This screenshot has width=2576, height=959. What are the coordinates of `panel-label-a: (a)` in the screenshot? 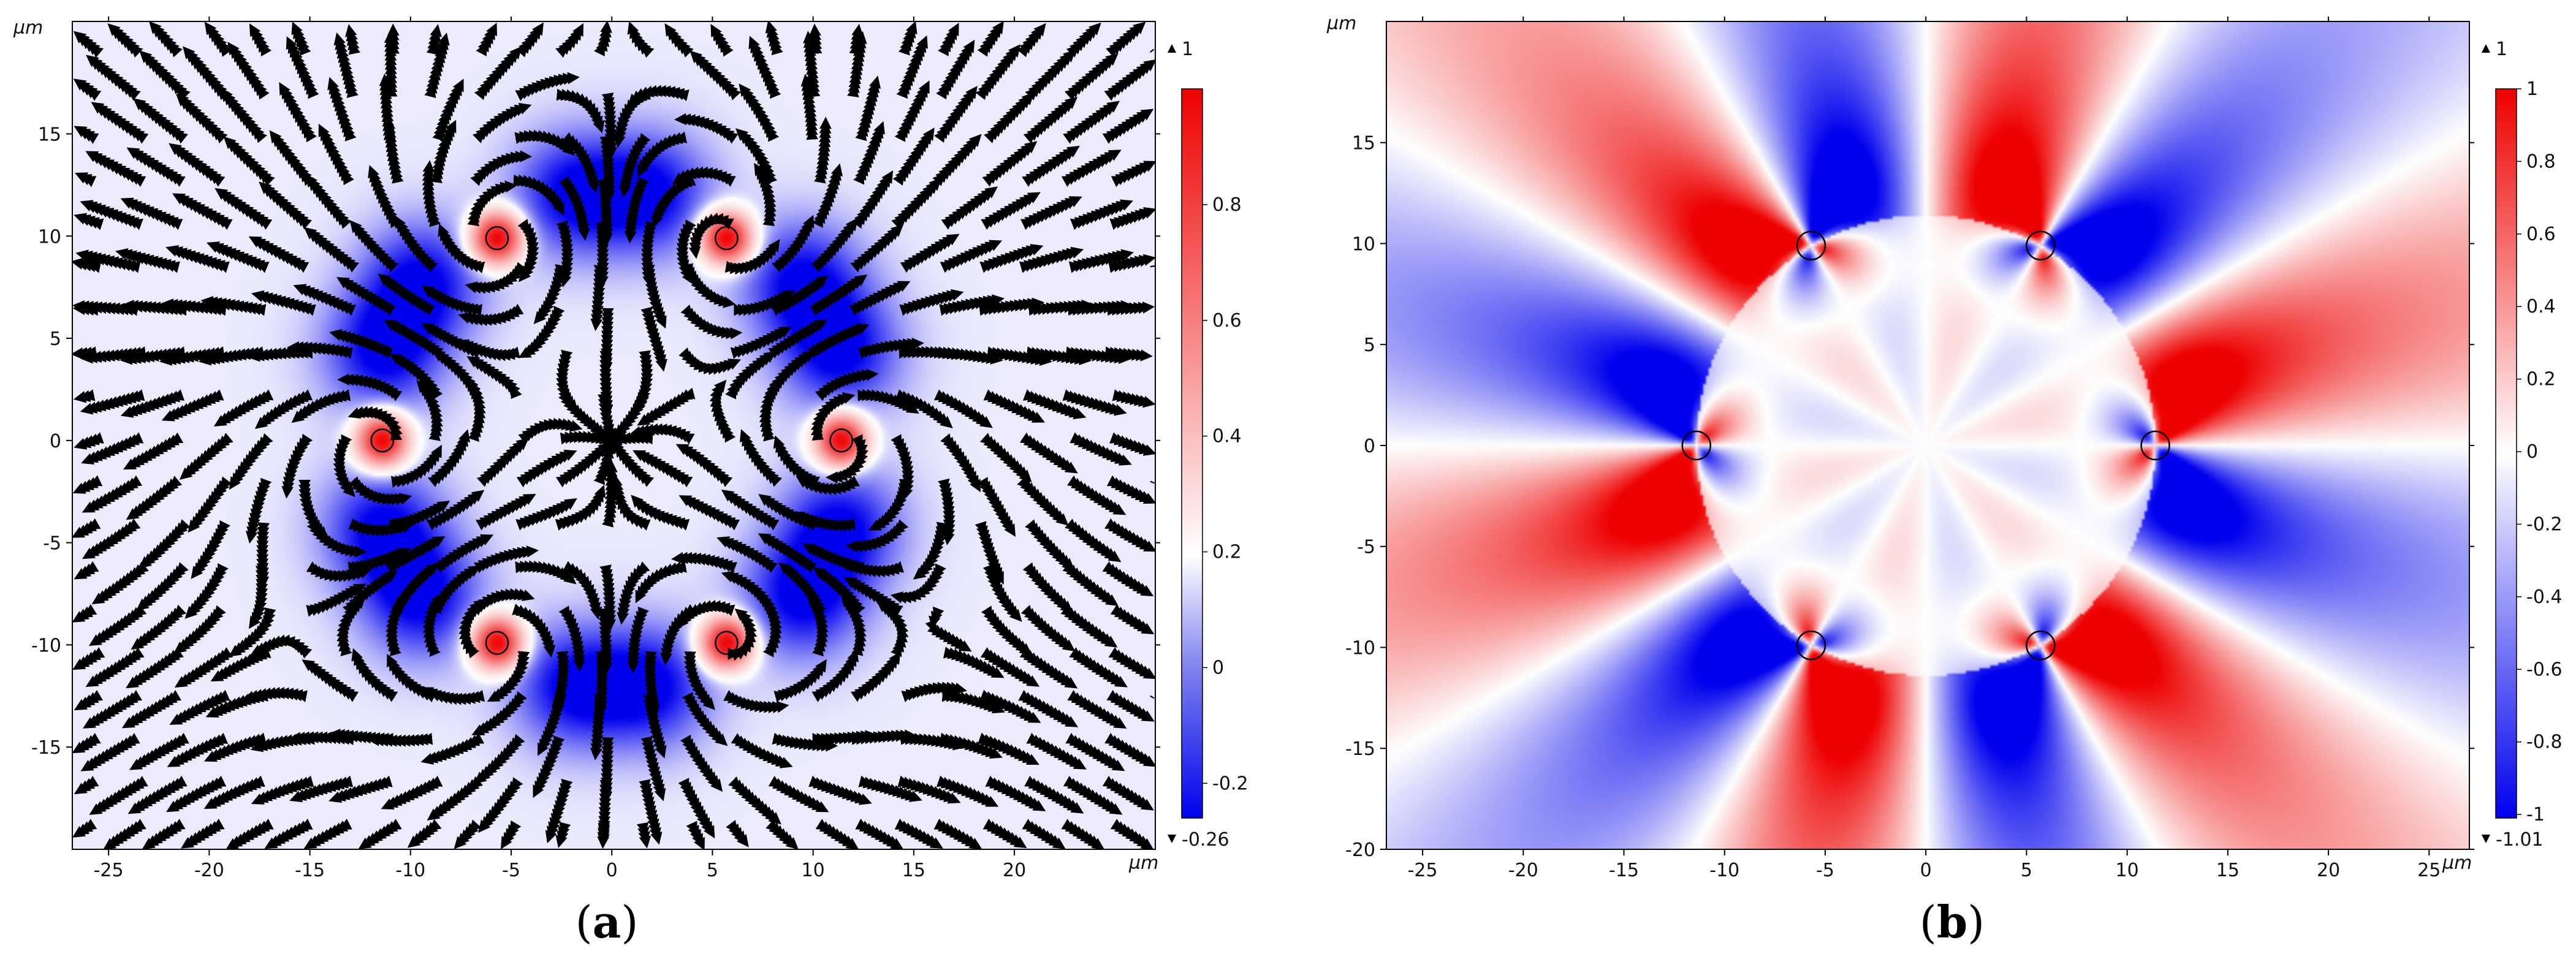 It's located at (607, 922).